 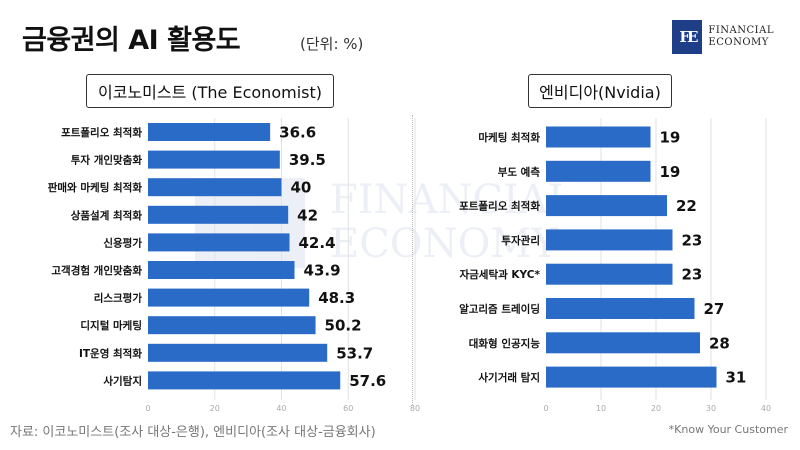 I want to click on logo: FE FINANCIAL ECONOMY, so click(x=723, y=37).